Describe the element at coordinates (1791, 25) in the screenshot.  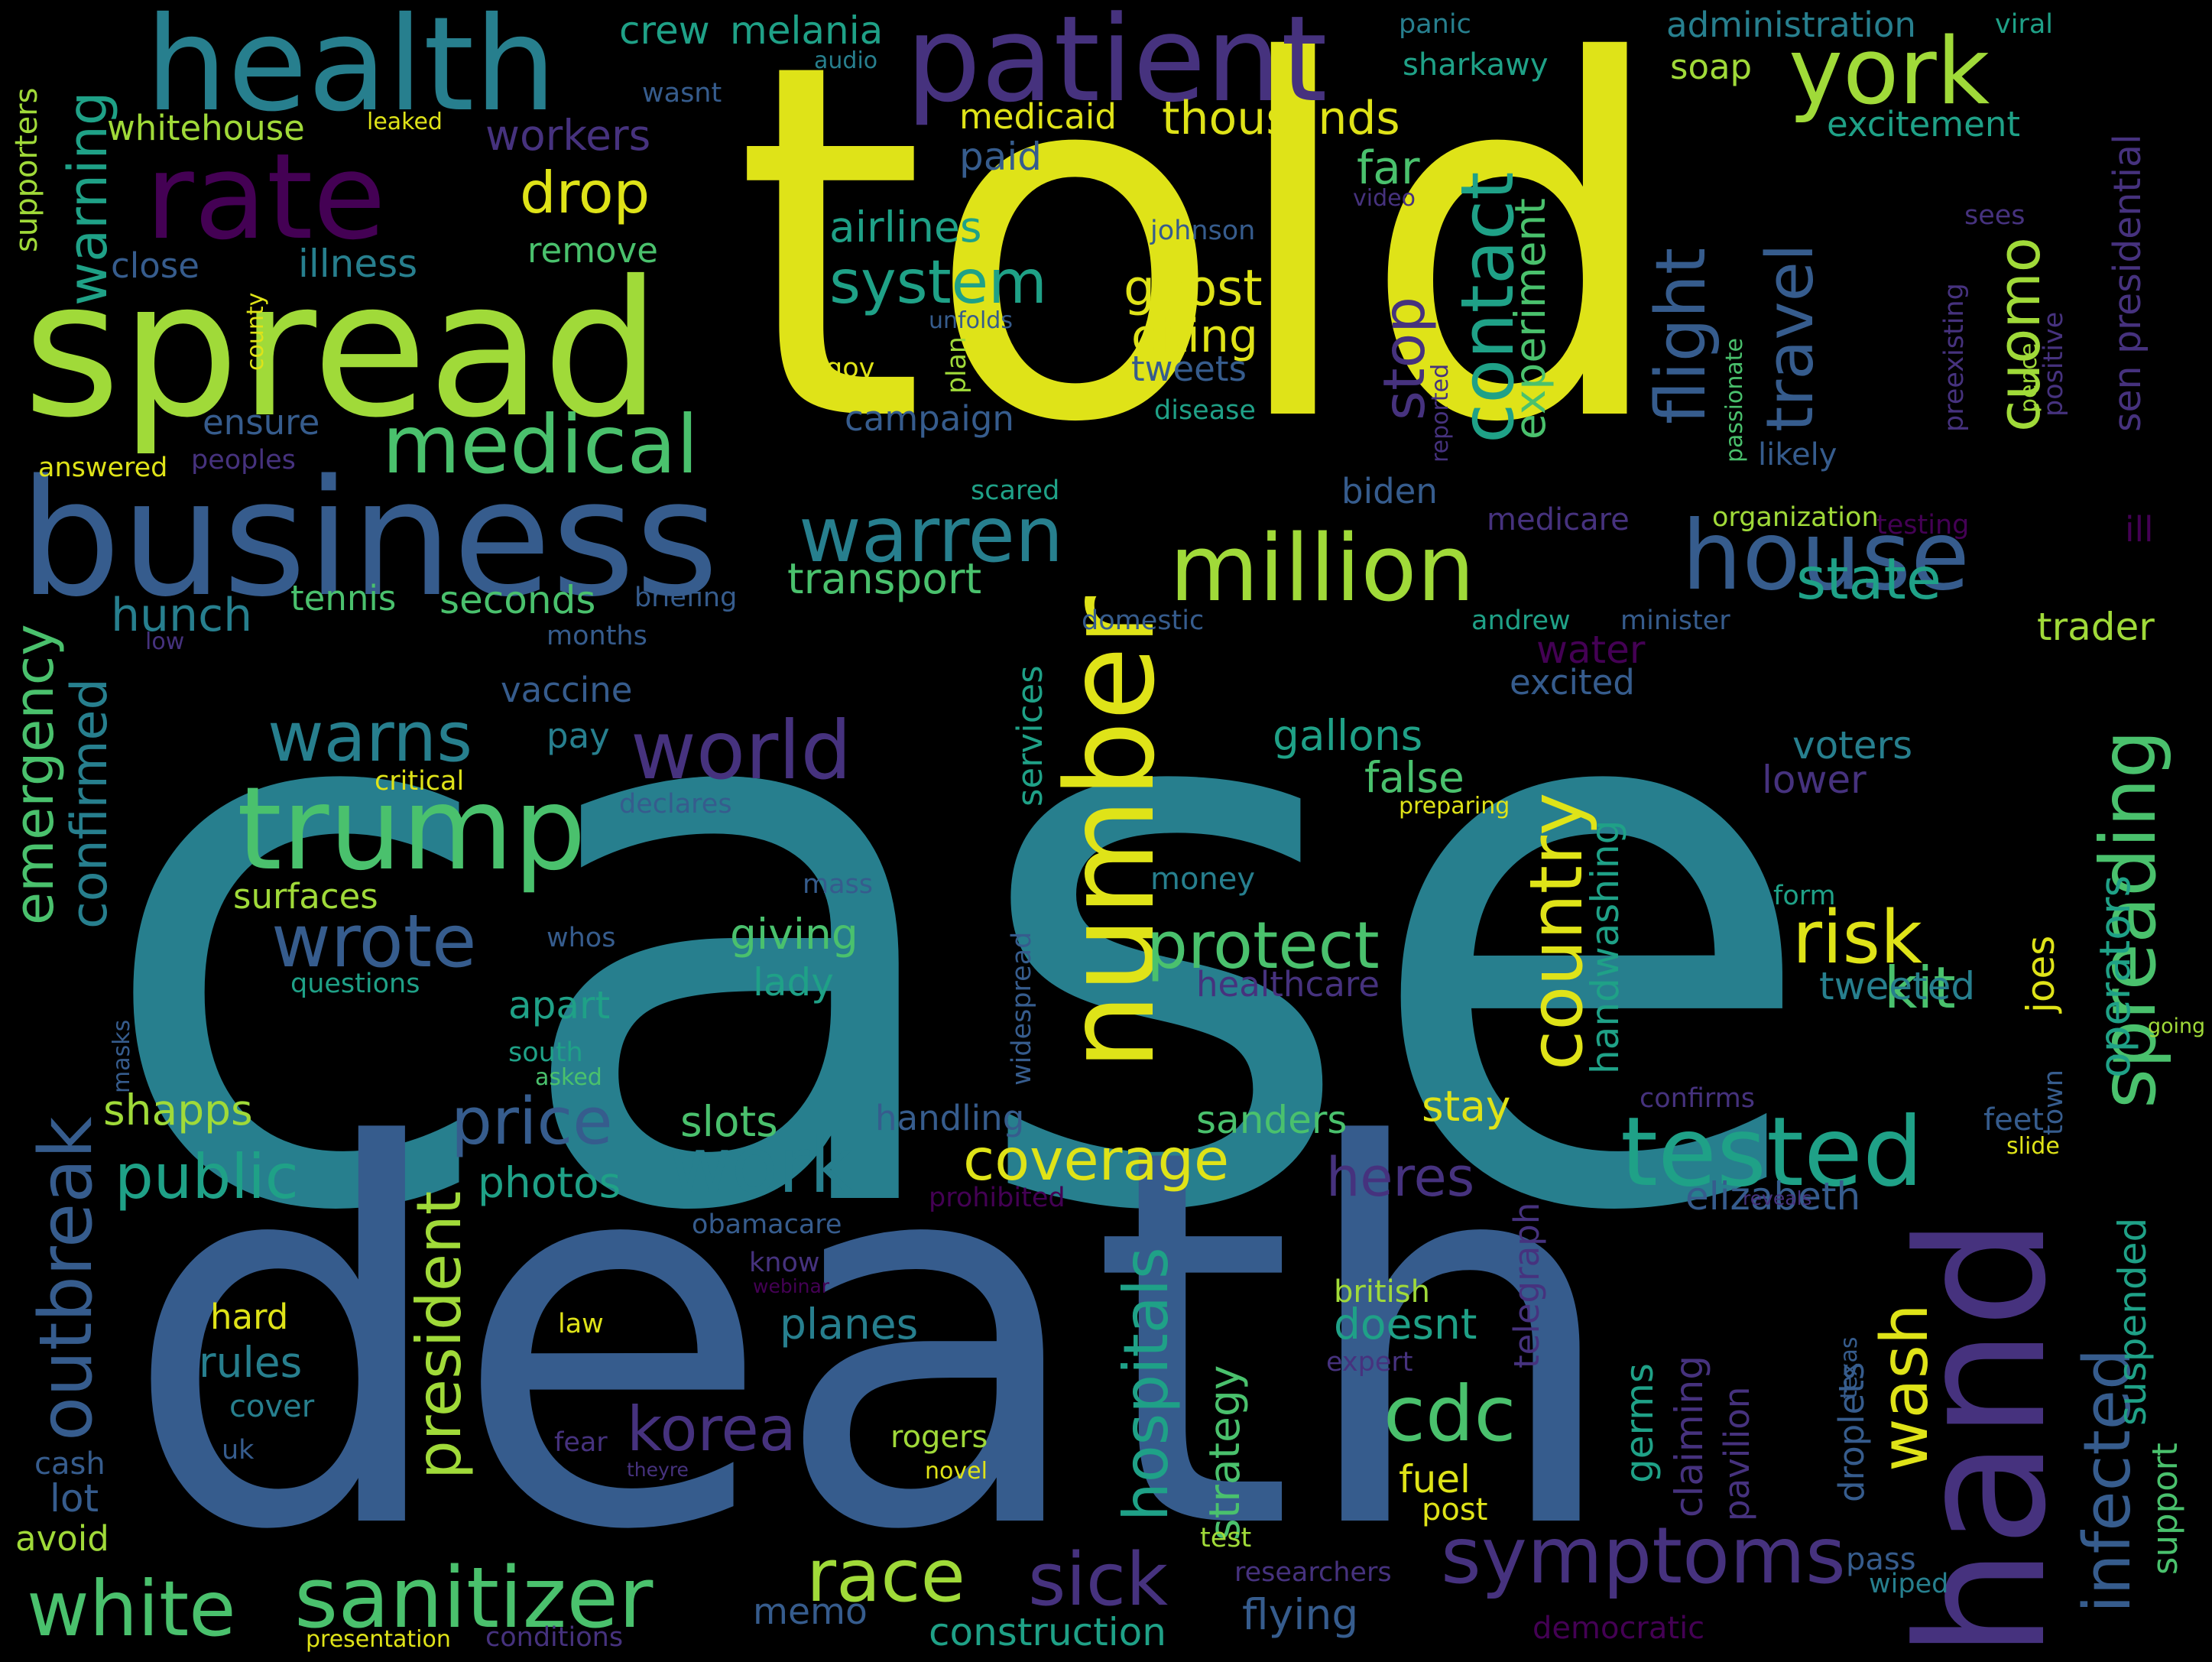
I see `cloud-word-administration: administration` at that location.